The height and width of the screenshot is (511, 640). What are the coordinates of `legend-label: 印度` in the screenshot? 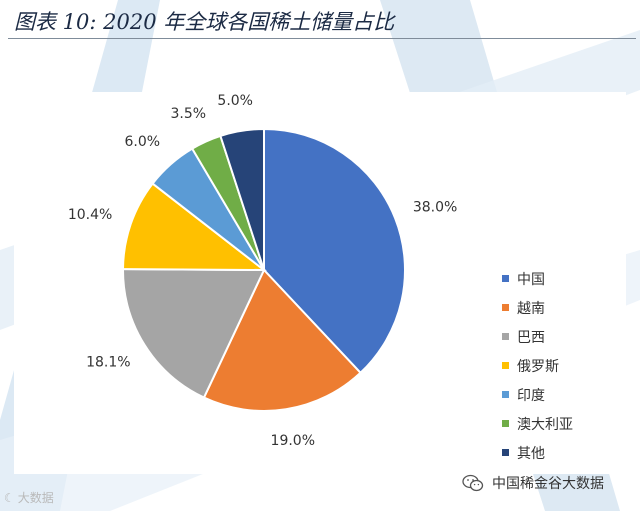 It's located at (531, 395).